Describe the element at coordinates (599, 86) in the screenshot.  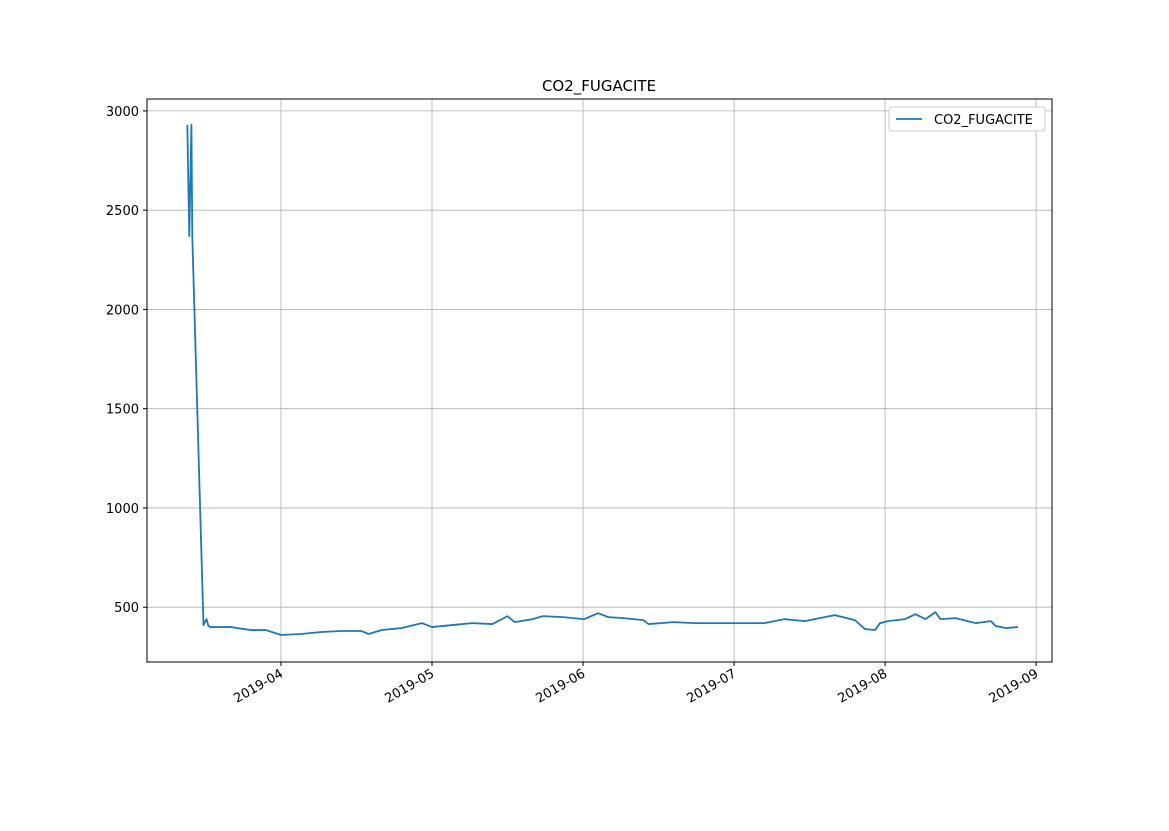
I see `chart-title: CO2_FUGACITE` at that location.